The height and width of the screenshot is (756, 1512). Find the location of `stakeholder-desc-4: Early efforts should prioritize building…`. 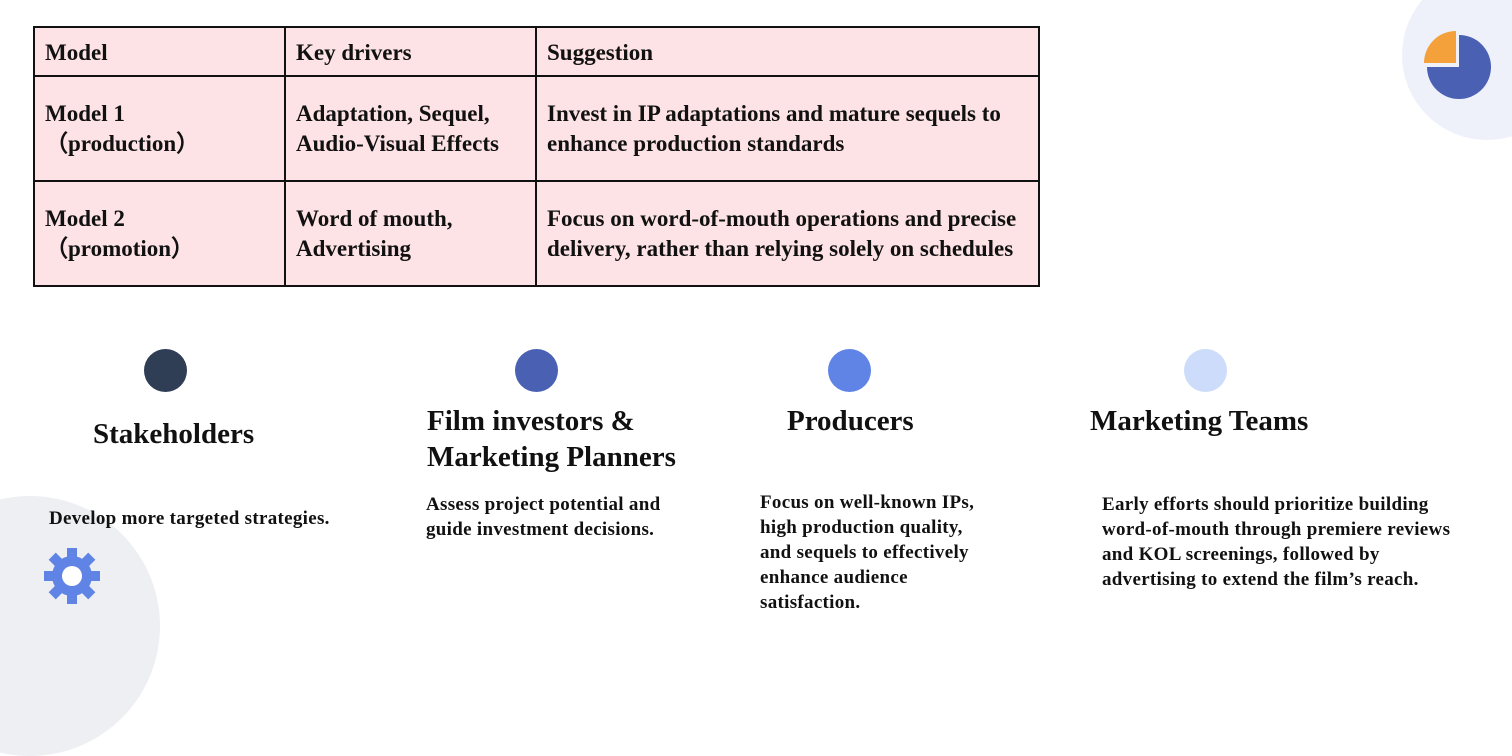

stakeholder-desc-4: Early efforts should prioritize building… is located at coordinates (1276, 542).